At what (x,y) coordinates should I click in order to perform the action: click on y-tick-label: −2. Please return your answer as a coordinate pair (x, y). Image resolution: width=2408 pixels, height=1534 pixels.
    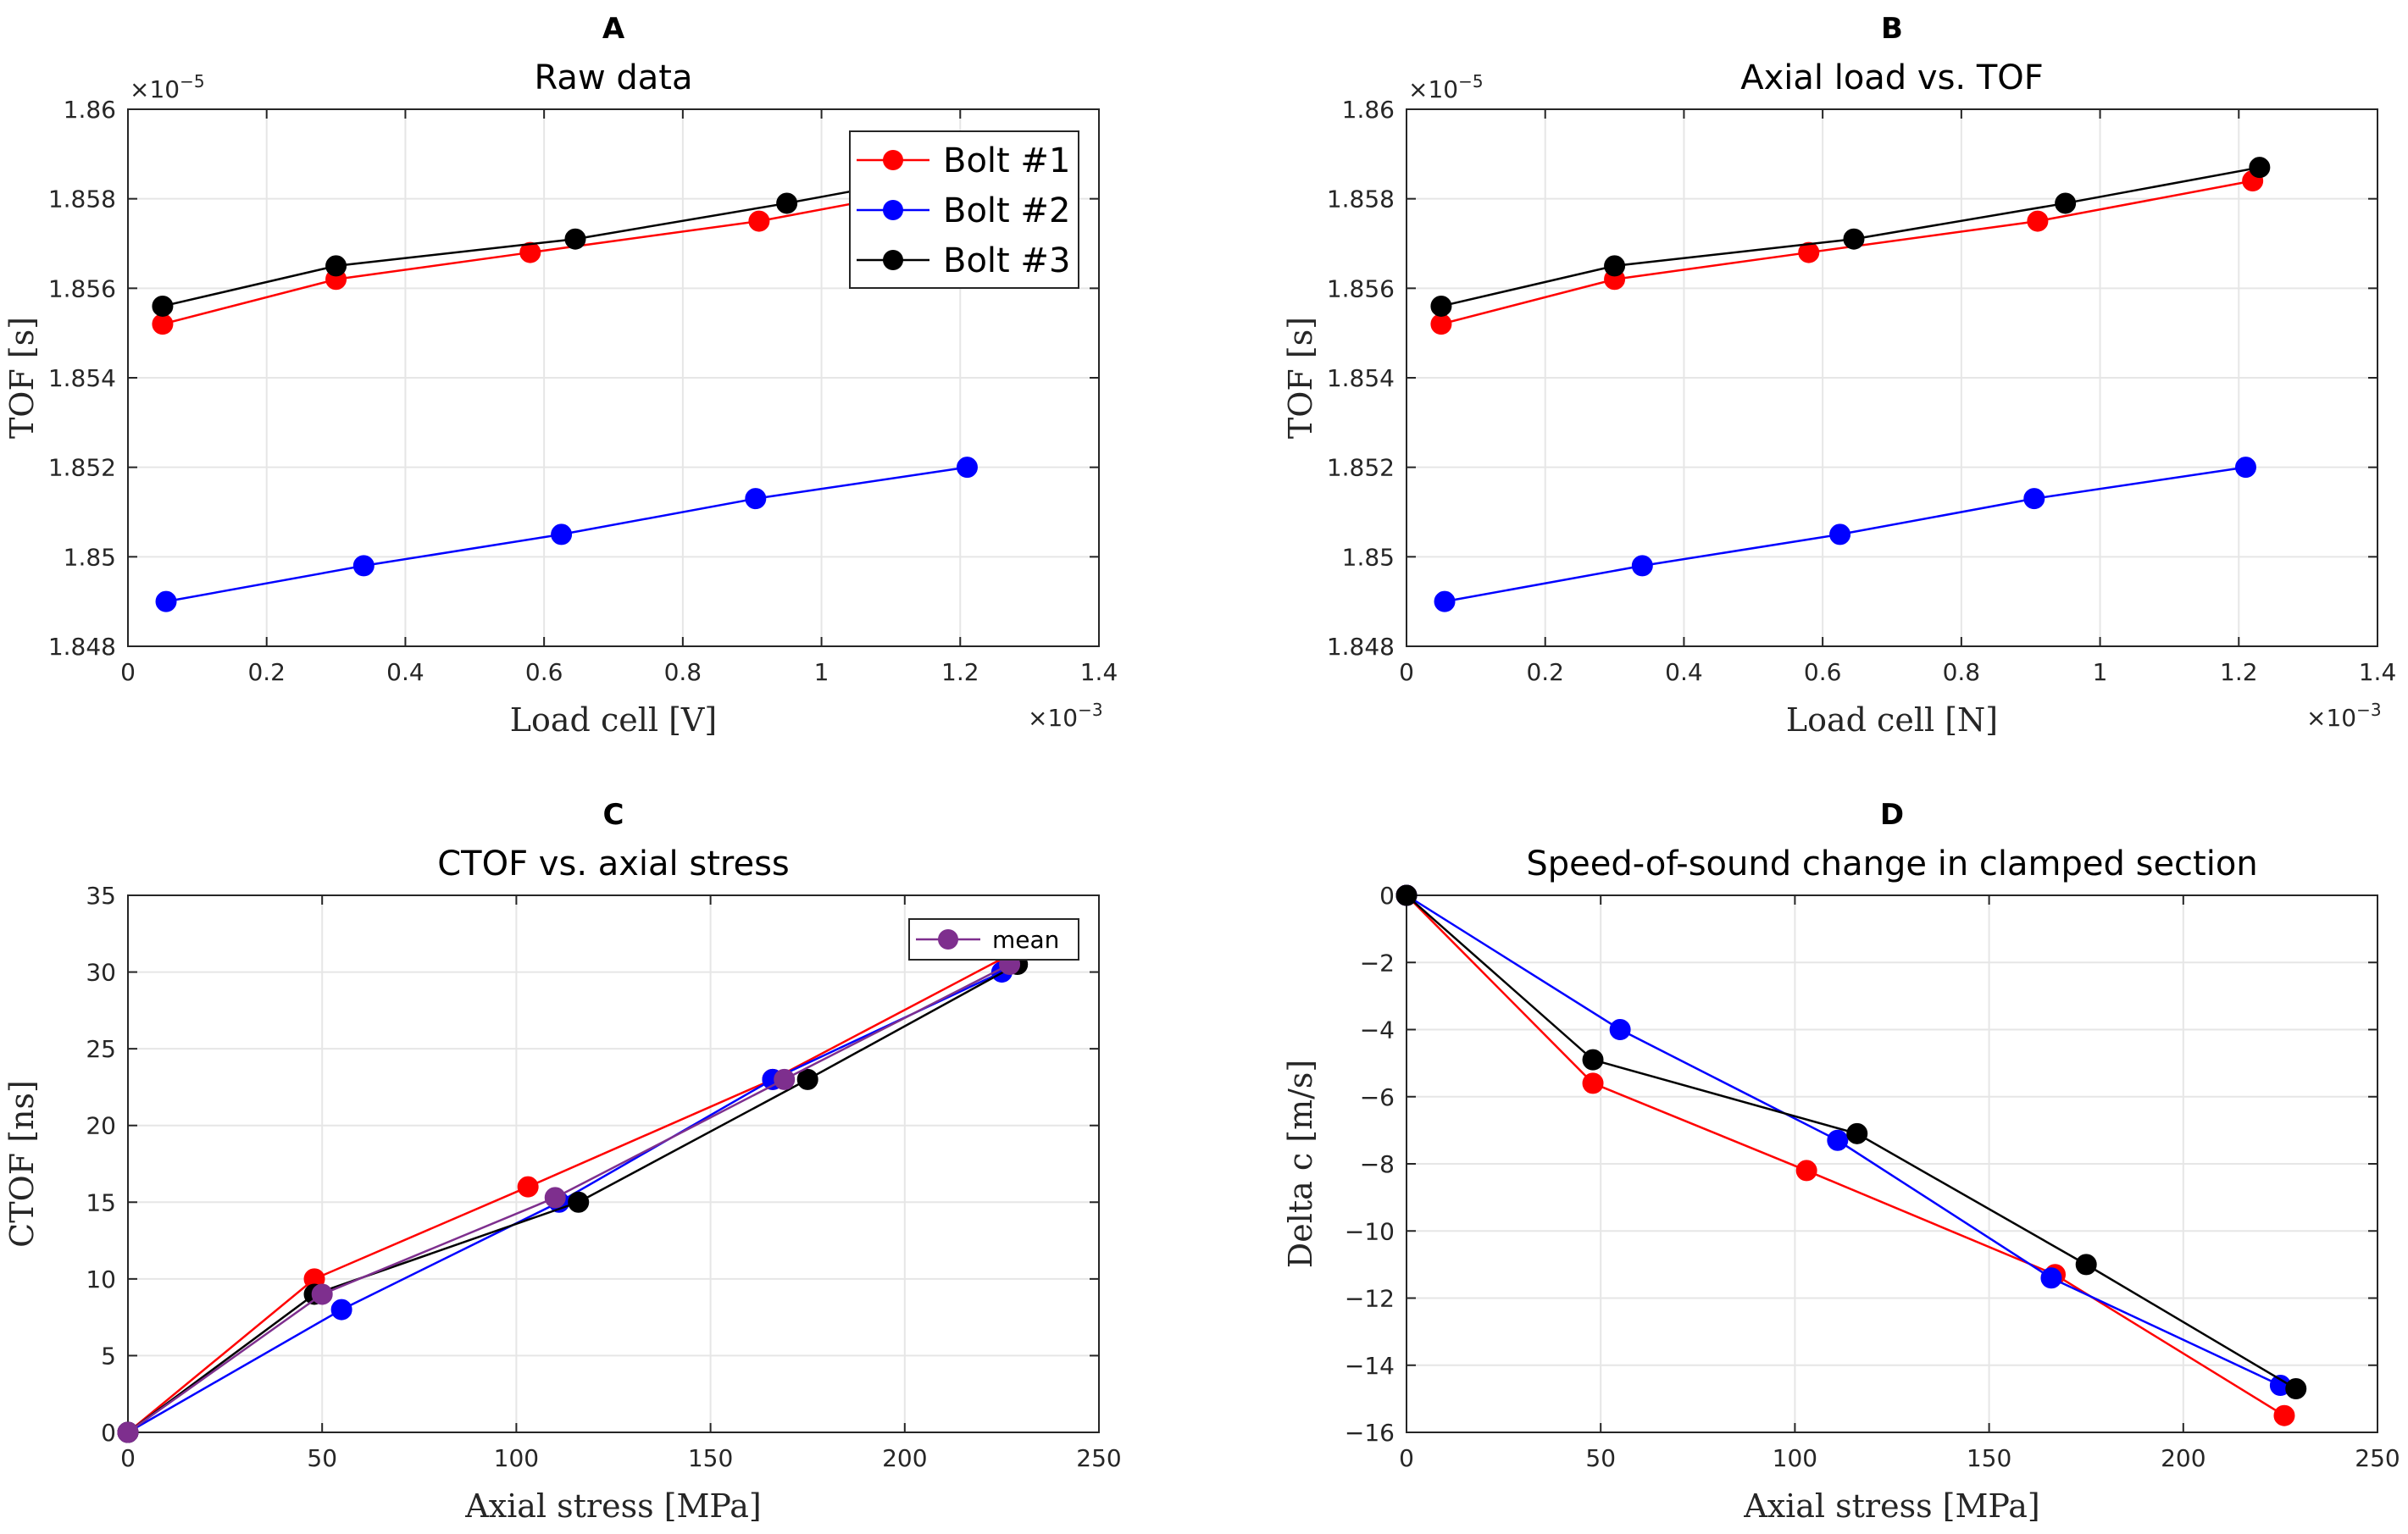
    Looking at the image, I should click on (1377, 963).